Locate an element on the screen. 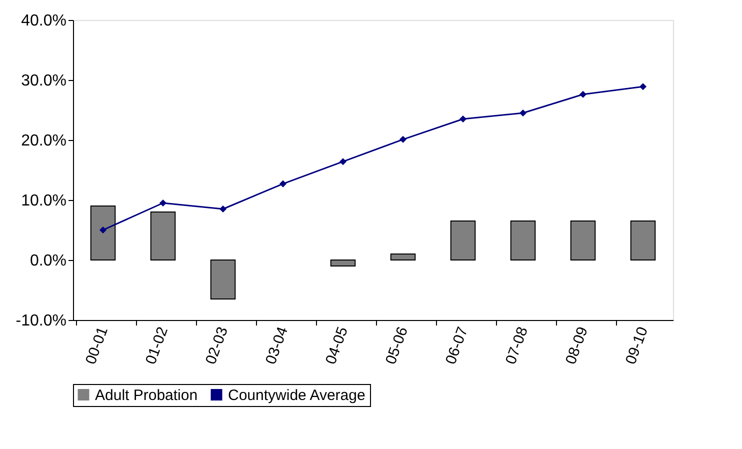 Image resolution: width=742 pixels, height=449 pixels. legend-label: Countywide Average is located at coordinates (297, 395).